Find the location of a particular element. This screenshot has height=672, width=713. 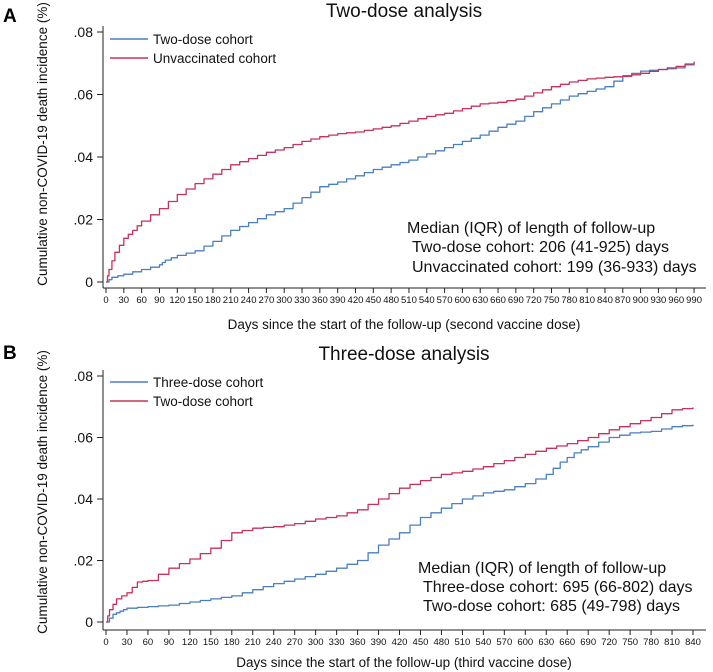

x-tick-label-b-14: 420 is located at coordinates (400, 642).